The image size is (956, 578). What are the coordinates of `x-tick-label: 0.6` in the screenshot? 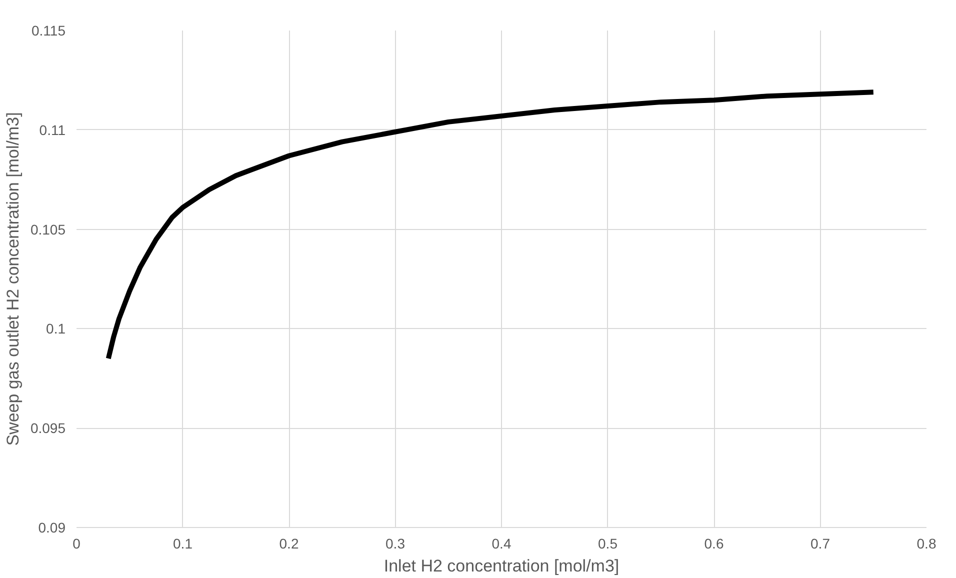 It's located at (714, 544).